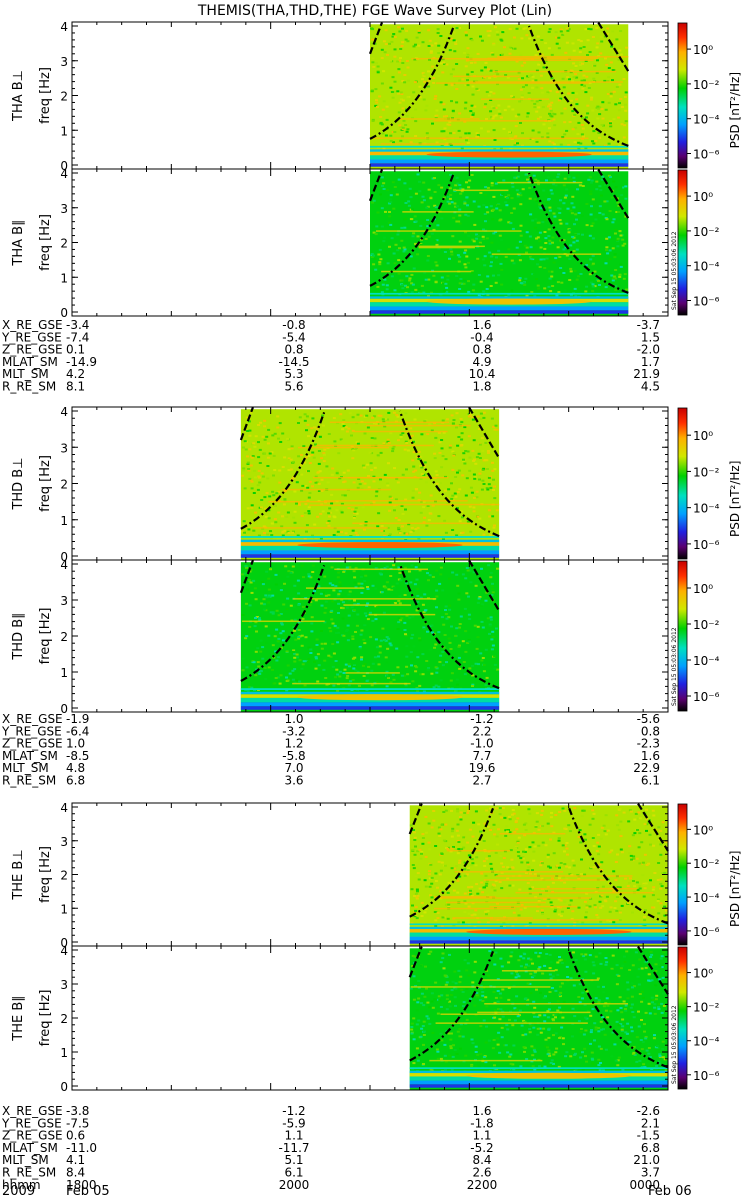  I want to click on panel-ylabel: THE B⊥, so click(18, 874).